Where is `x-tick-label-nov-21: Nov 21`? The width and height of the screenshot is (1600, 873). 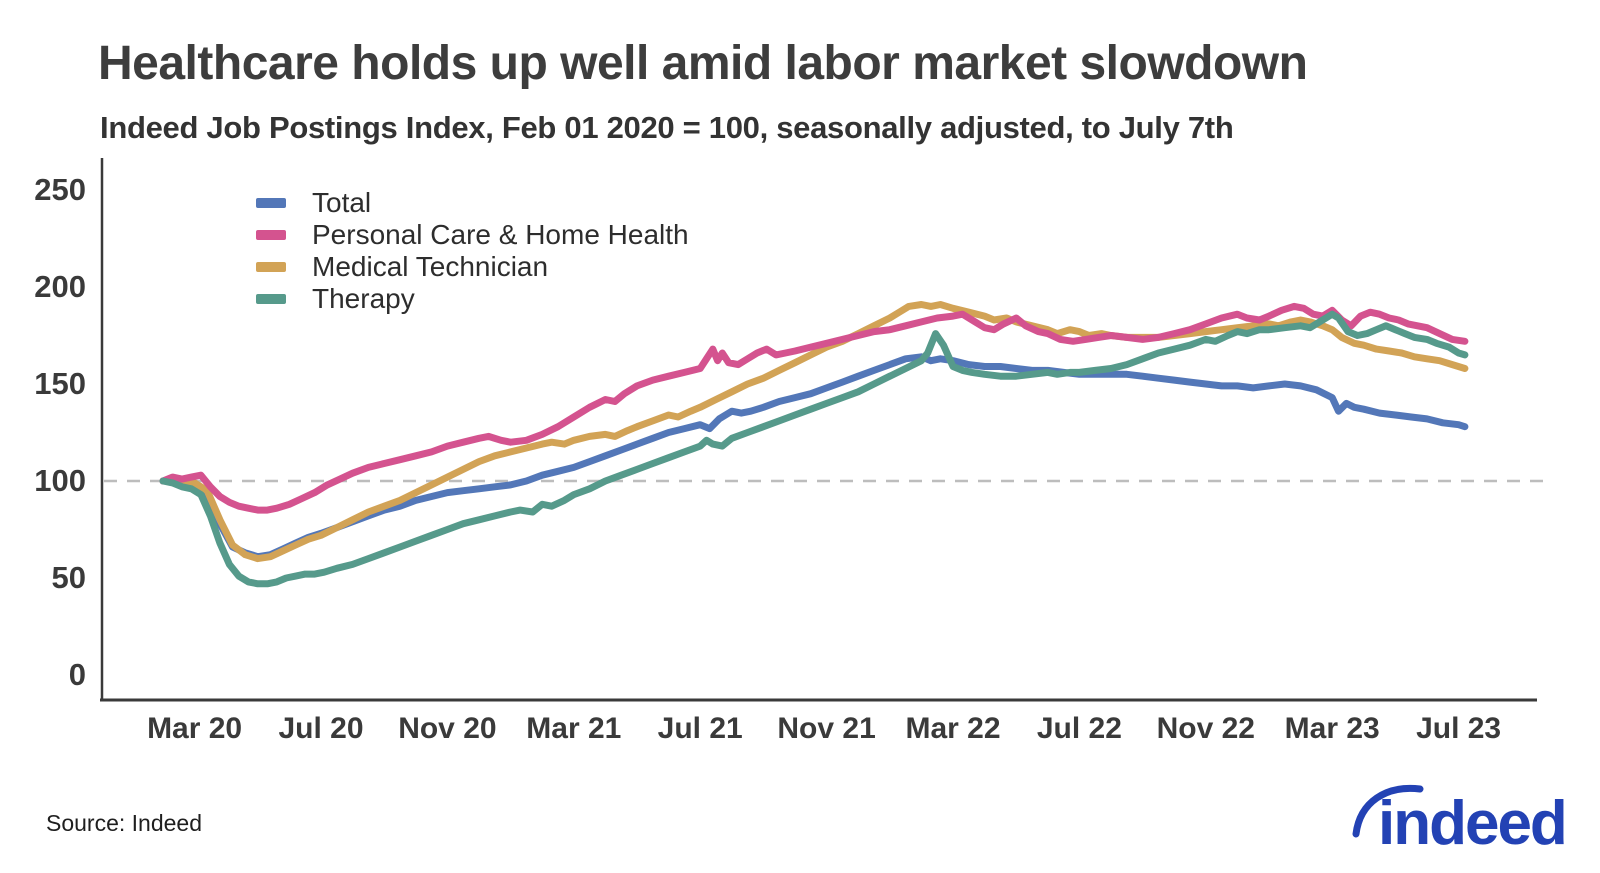 x-tick-label-nov-21: Nov 21 is located at coordinates (826, 728).